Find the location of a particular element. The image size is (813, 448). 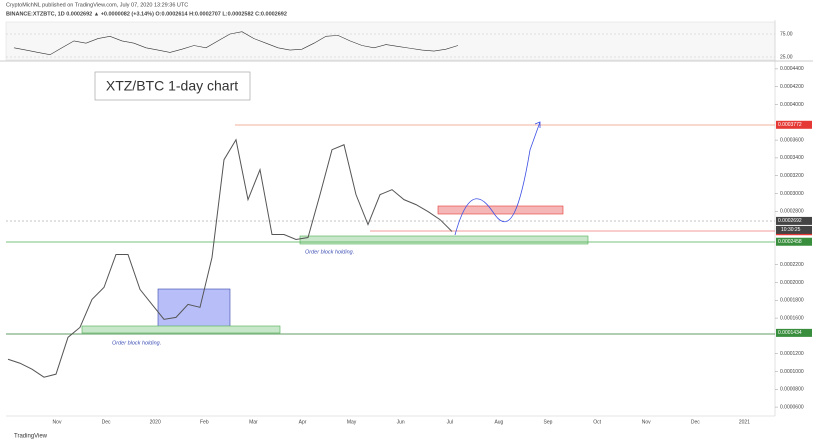

y-tick-label: 0.0004200 is located at coordinates (792, 87).